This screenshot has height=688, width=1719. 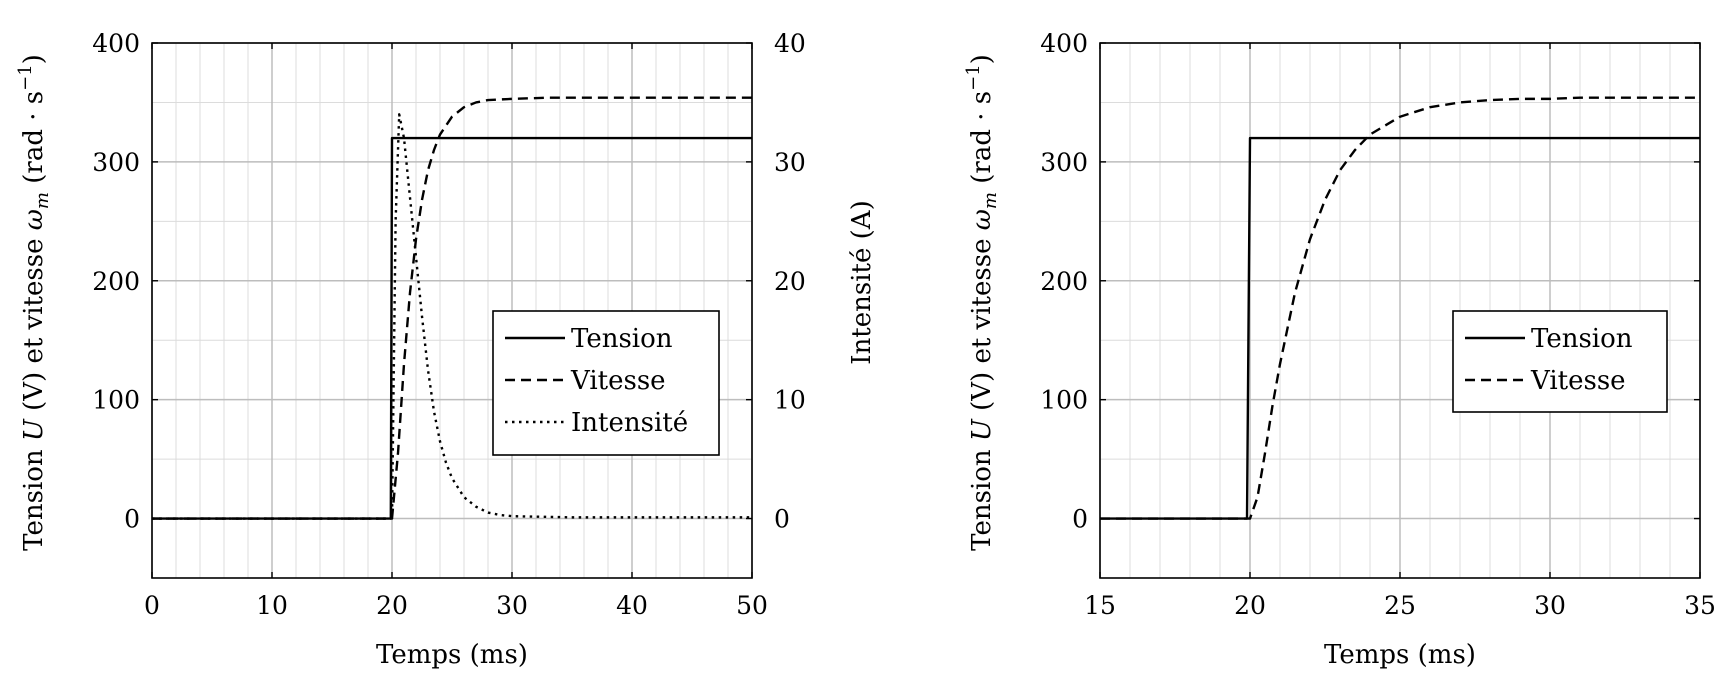 What do you see at coordinates (1400, 605) in the screenshot?
I see `x-tick-label: 25` at bounding box center [1400, 605].